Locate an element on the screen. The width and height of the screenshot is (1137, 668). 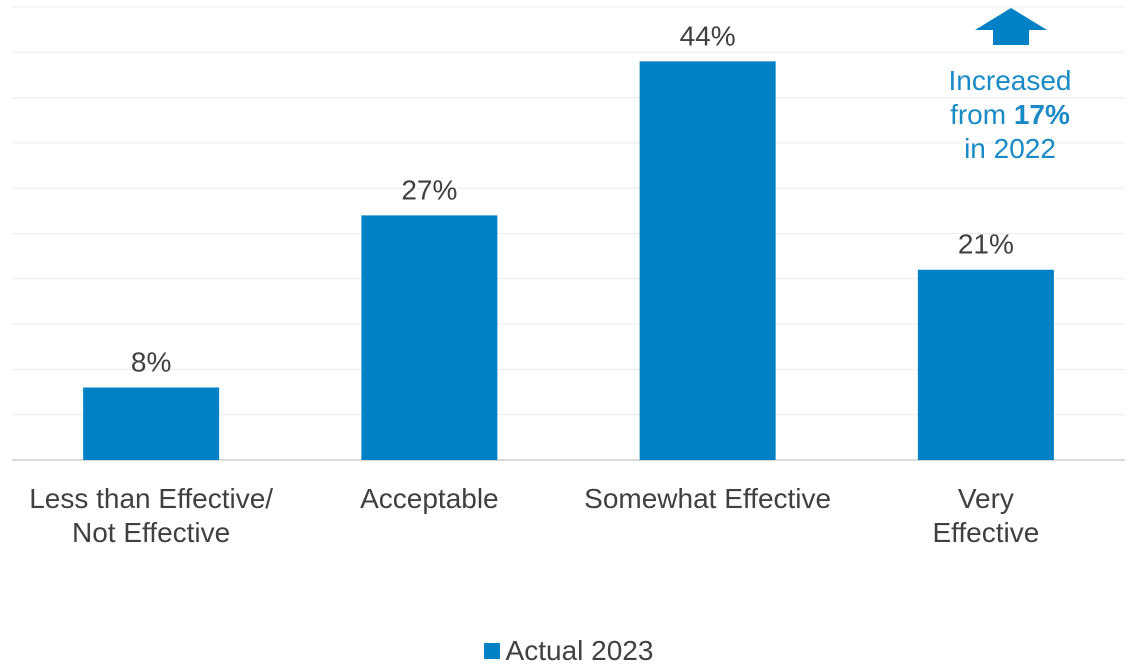
annotation-prefix: from is located at coordinates (982, 114).